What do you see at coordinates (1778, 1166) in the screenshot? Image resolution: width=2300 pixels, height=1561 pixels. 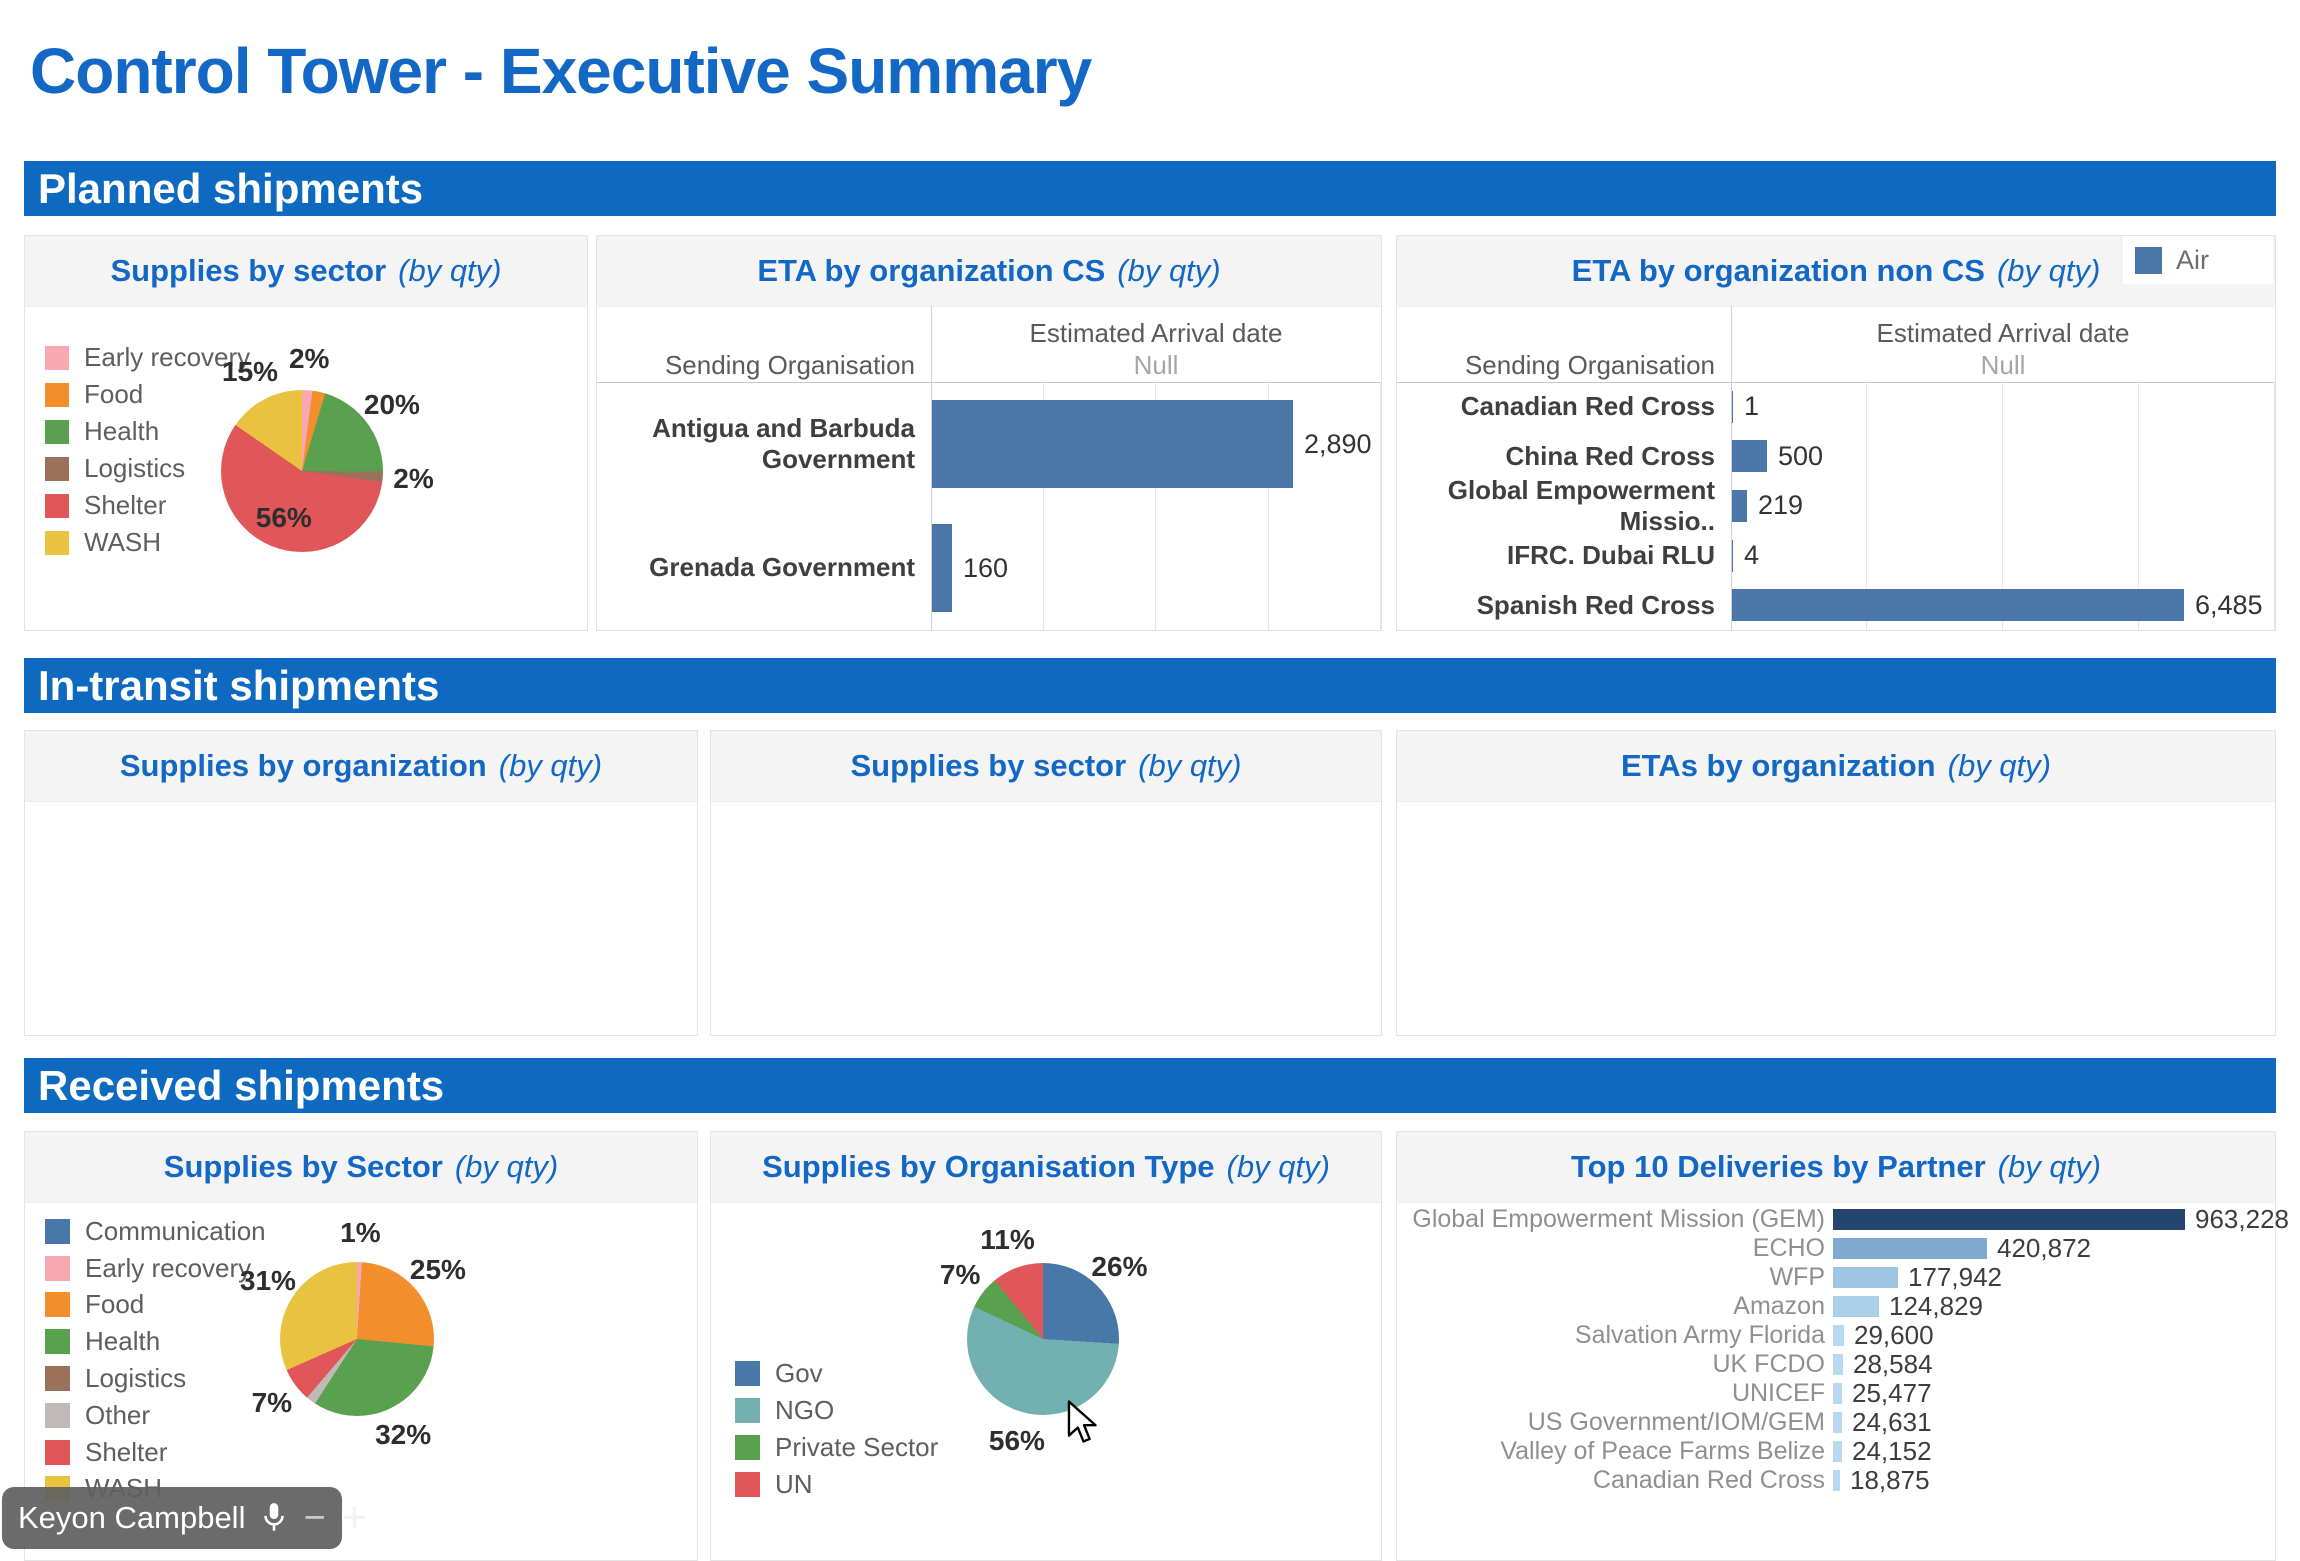 I see `chart-title: Top 10 Deliveries by Partner` at bounding box center [1778, 1166].